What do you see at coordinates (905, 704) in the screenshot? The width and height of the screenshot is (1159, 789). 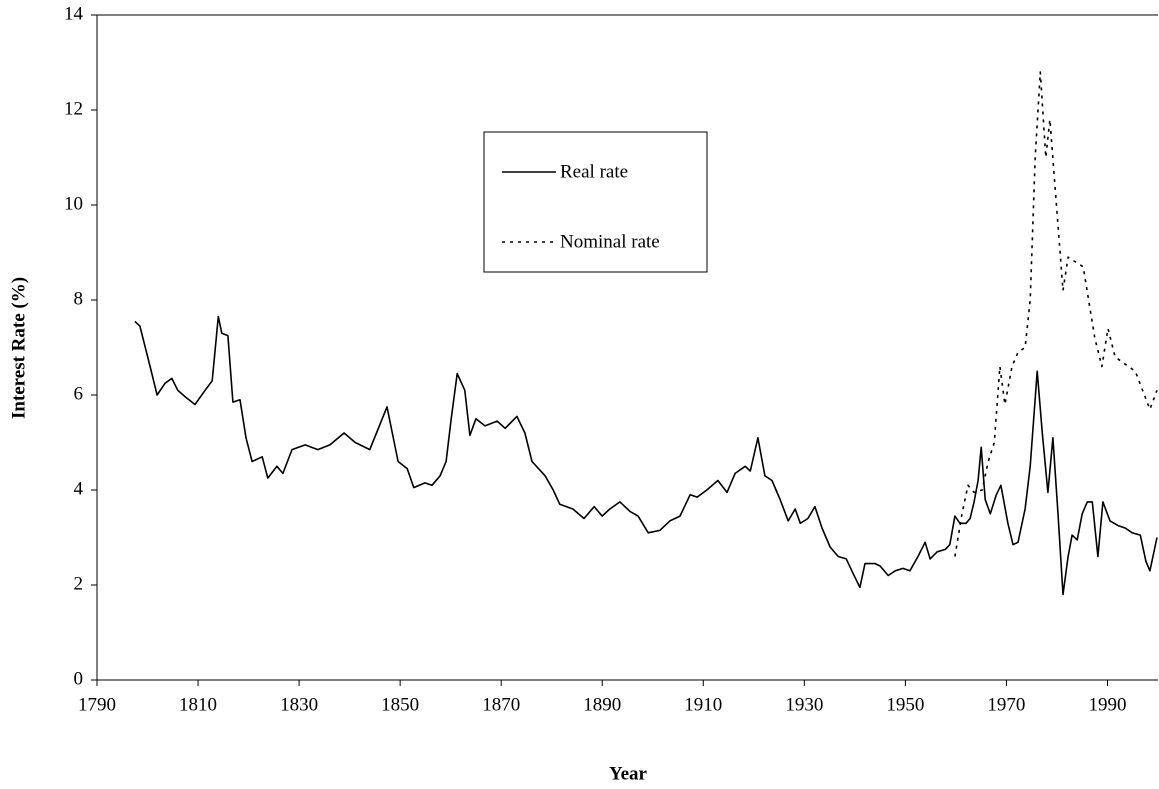 I see `x-tick-label: 1950` at bounding box center [905, 704].